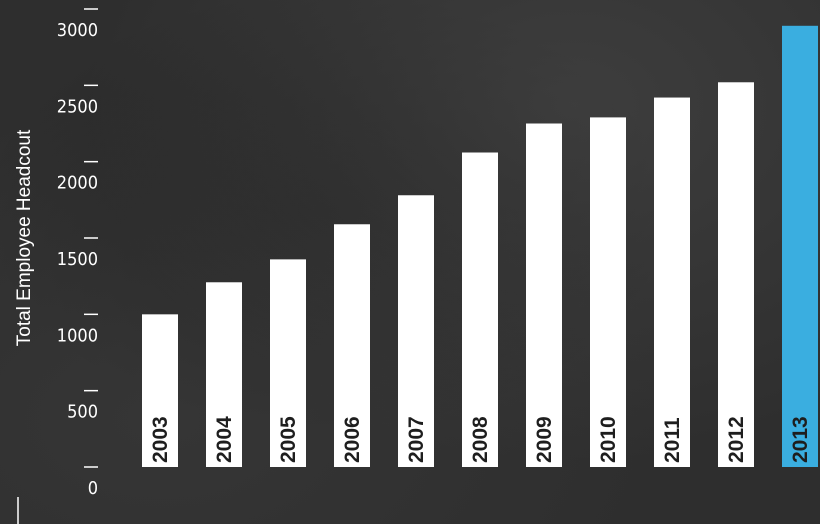  What do you see at coordinates (608, 439) in the screenshot?
I see `bar-category-label: 2010` at bounding box center [608, 439].